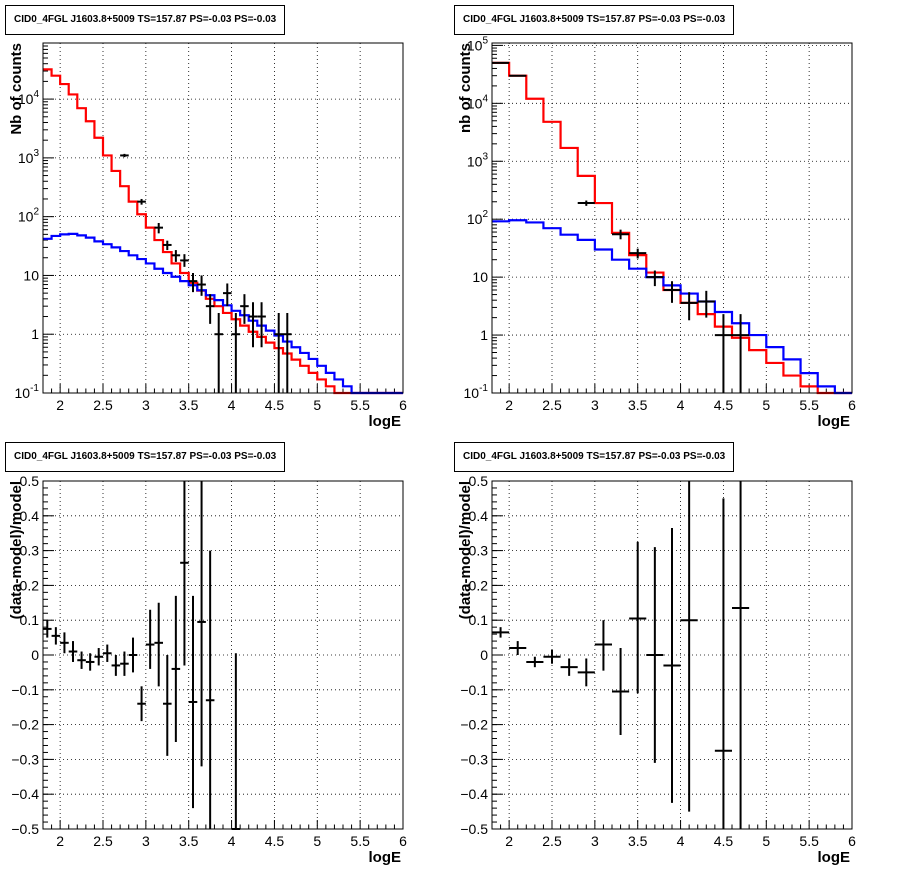 The image size is (898, 875). What do you see at coordinates (465, 550) in the screenshot?
I see `y-axis-label: (data-model)/model` at bounding box center [465, 550].